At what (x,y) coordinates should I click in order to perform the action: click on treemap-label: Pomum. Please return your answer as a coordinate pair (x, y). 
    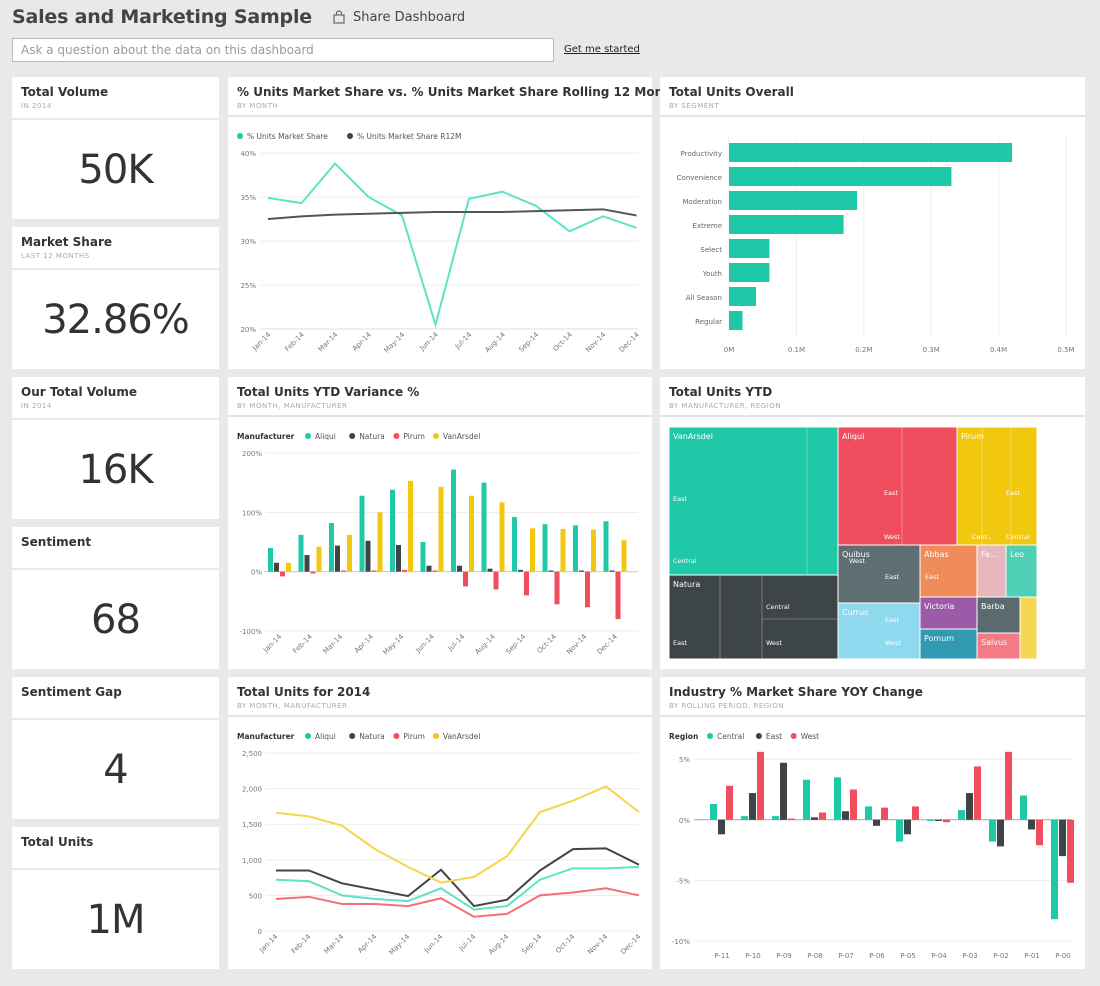
    Looking at the image, I should click on (939, 638).